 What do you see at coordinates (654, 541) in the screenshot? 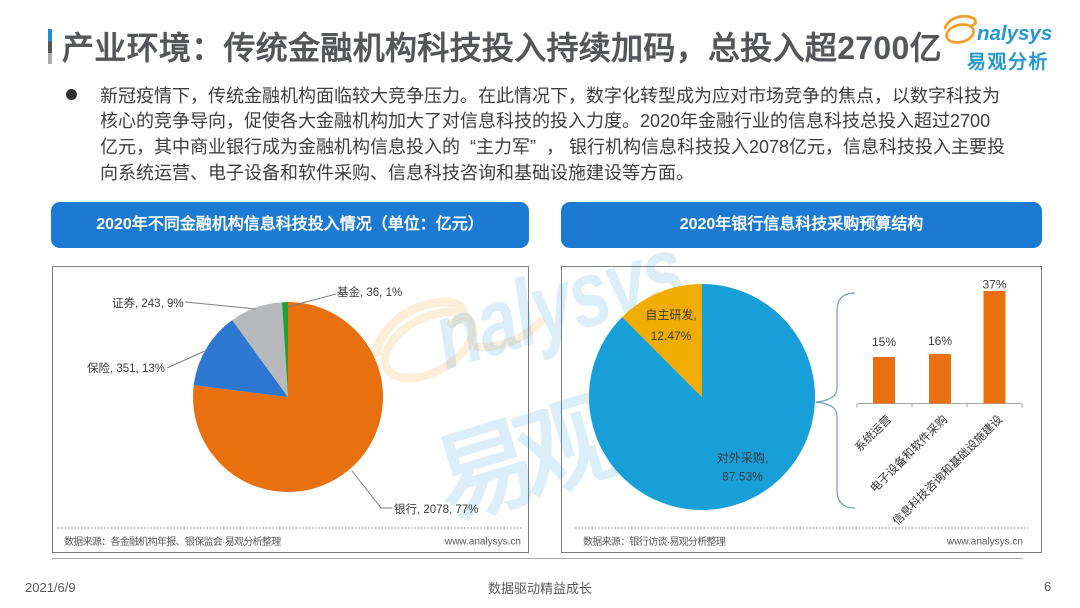
I see `svg-text: 数据来源：银行访谈·易观分析整理` at bounding box center [654, 541].